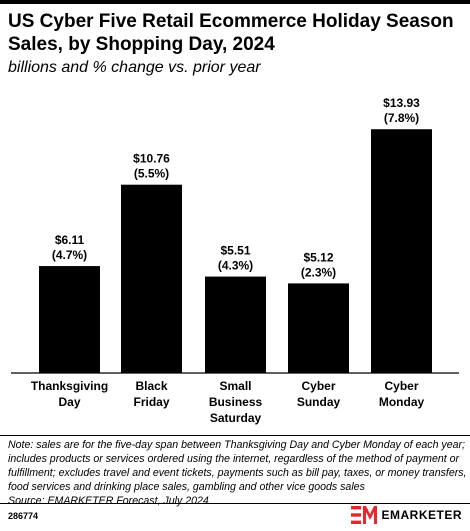 The image size is (470, 531). I want to click on brand-name: EMARKETER, so click(421, 515).